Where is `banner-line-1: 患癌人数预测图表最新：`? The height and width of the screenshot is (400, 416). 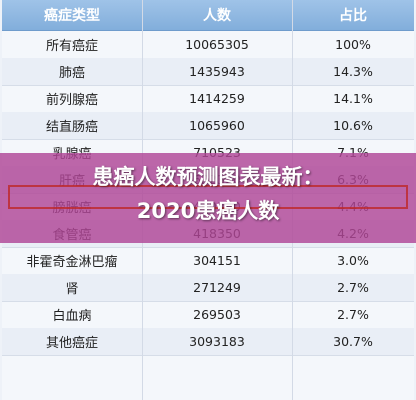 banner-line-1: 患癌人数预测图表最新： is located at coordinates (208, 177).